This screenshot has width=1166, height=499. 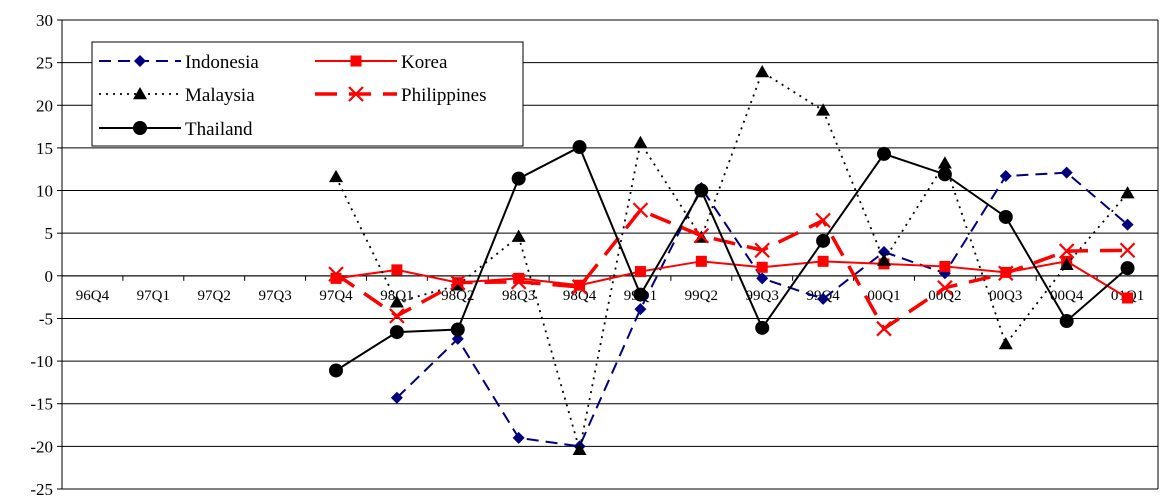 What do you see at coordinates (701, 296) in the screenshot?
I see `x-tick-label: 99Q2` at bounding box center [701, 296].